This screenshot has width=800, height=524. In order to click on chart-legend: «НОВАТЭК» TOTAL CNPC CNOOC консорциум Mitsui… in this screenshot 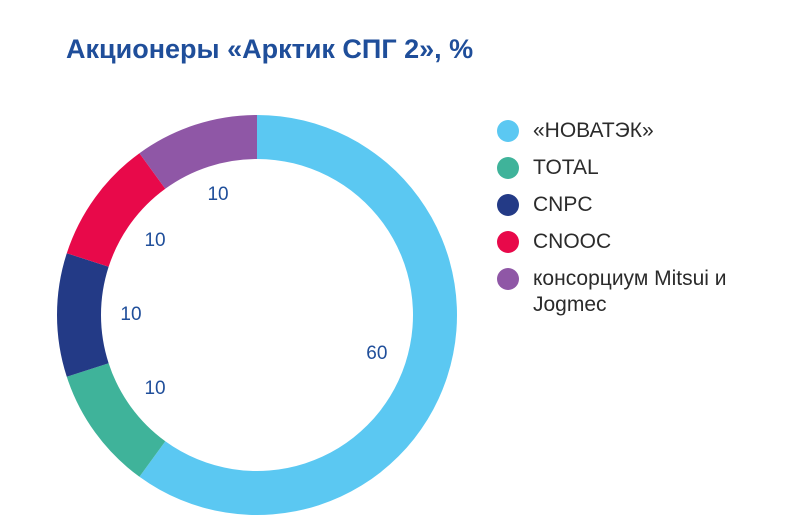, I will do `click(620, 223)`.